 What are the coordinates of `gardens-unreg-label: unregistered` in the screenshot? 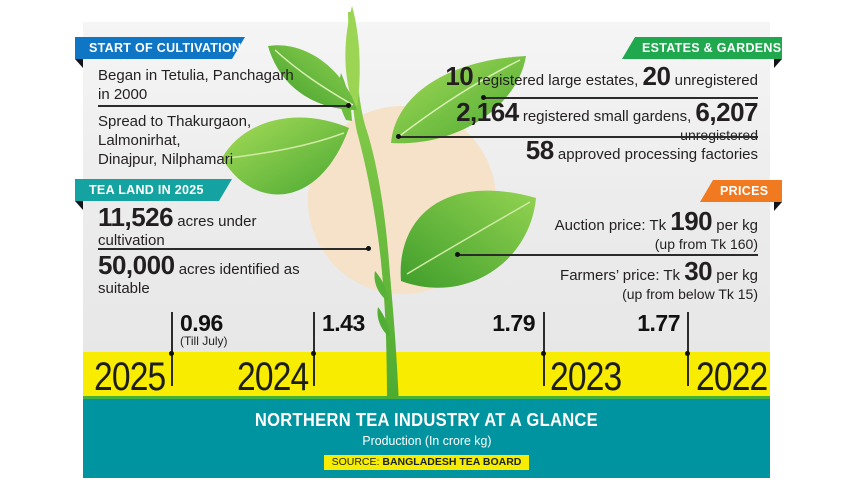 It's located at (719, 135).